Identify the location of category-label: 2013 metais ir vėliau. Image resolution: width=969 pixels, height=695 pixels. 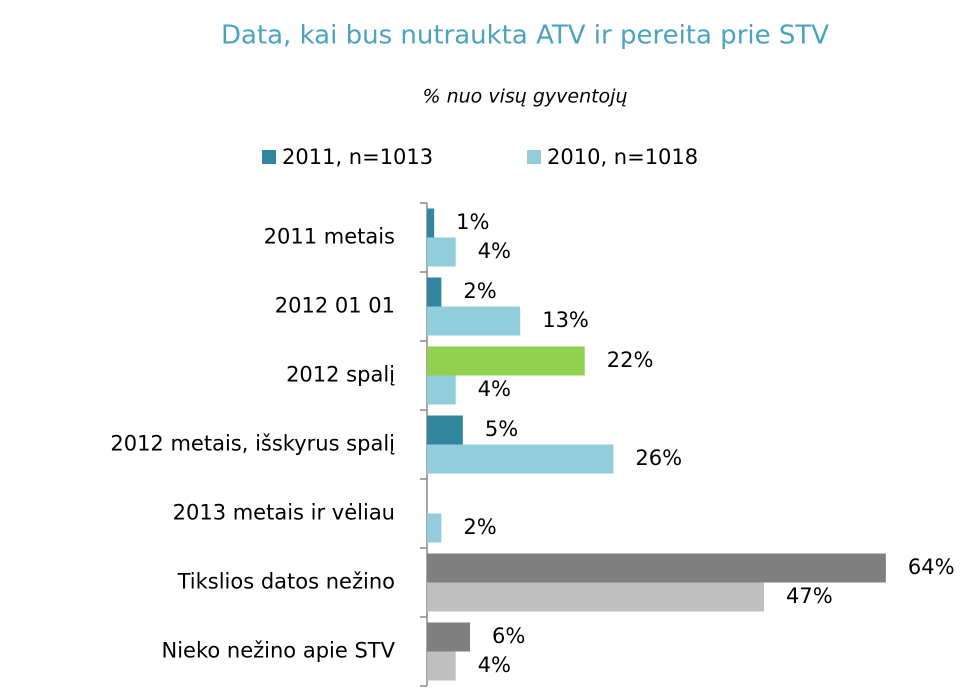
(284, 513).